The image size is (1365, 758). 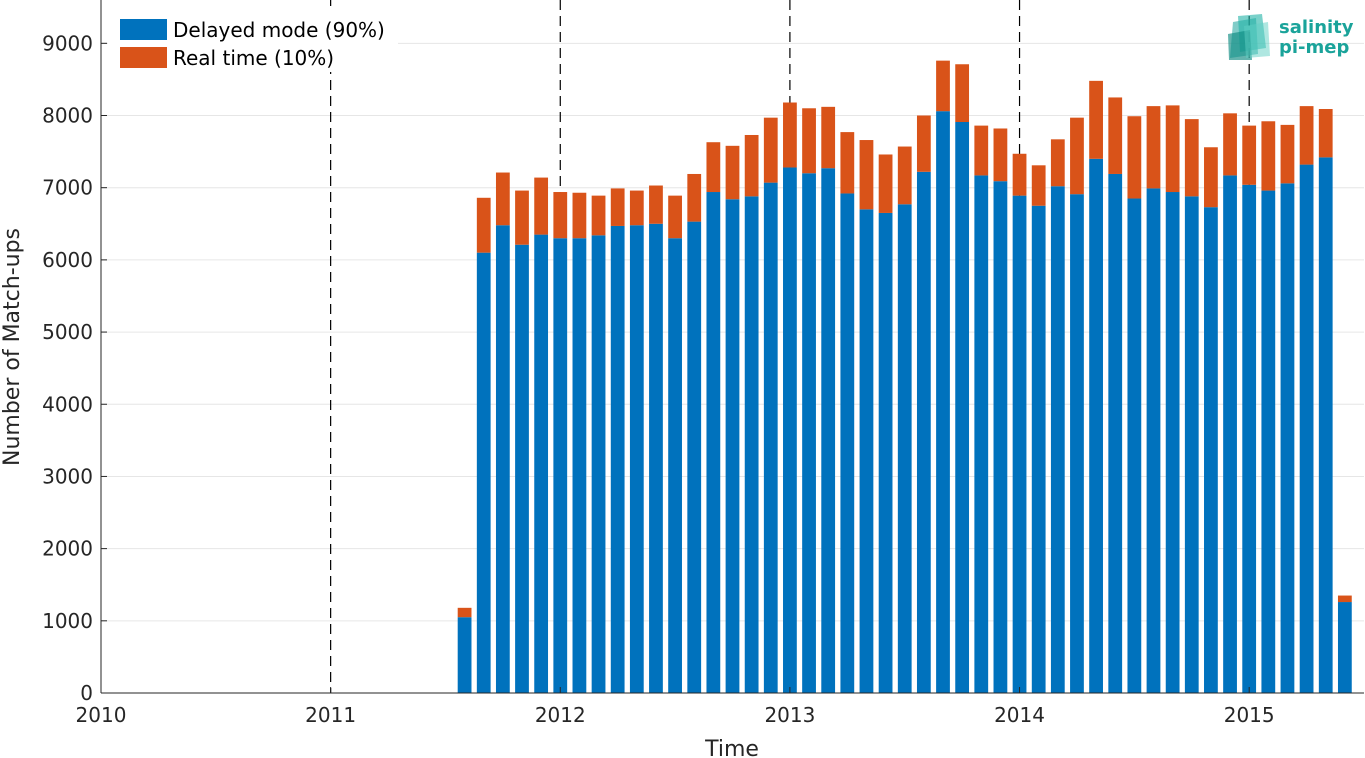 What do you see at coordinates (67, 404) in the screenshot?
I see `y-tick-label: 4000` at bounding box center [67, 404].